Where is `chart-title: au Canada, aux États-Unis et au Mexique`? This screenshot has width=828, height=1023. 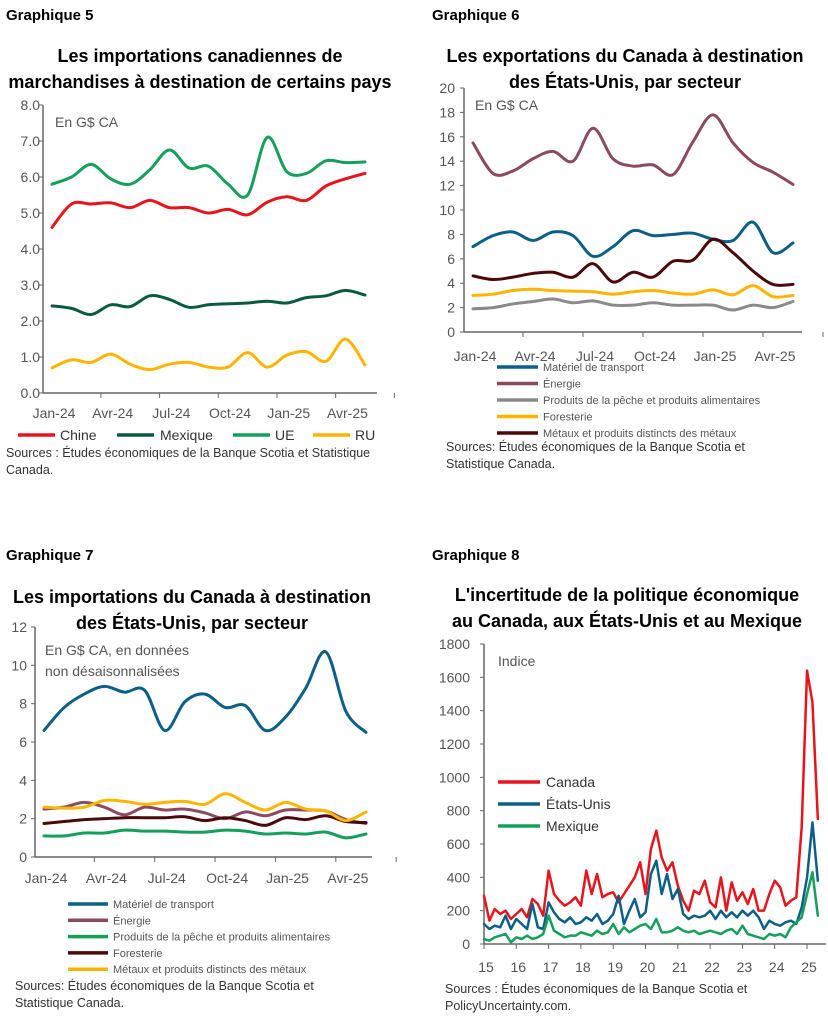
chart-title: au Canada, aux États-Unis et au Mexique is located at coordinates (627, 620).